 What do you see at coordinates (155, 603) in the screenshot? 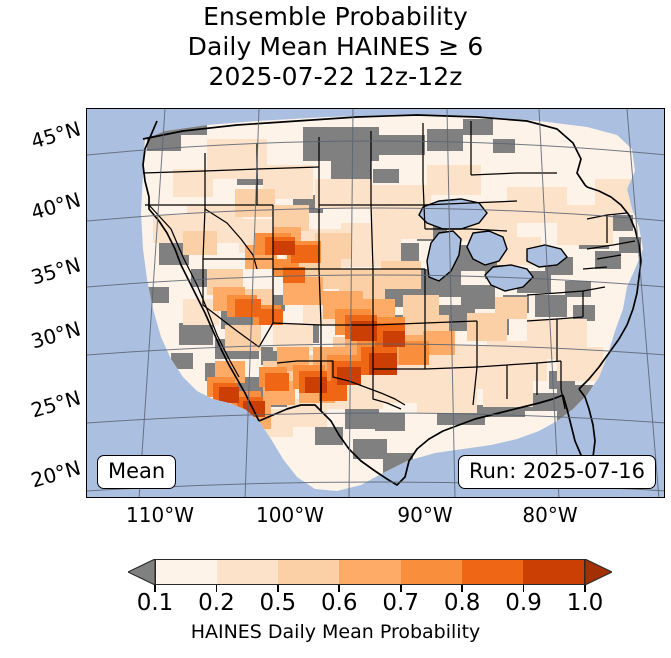
I see `colorbar-tick-label-0: 0.1` at bounding box center [155, 603].